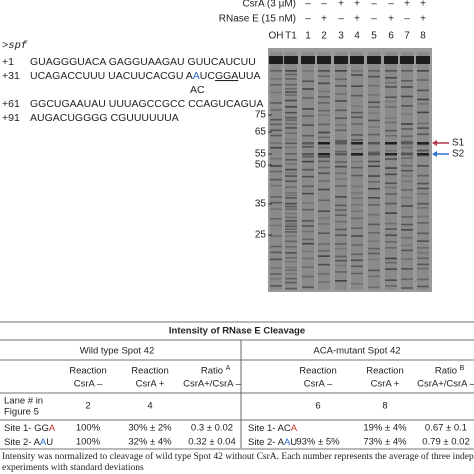 The height and width of the screenshot is (474, 474). I want to click on csra-label: CsrA (3 µM), so click(269, 5).